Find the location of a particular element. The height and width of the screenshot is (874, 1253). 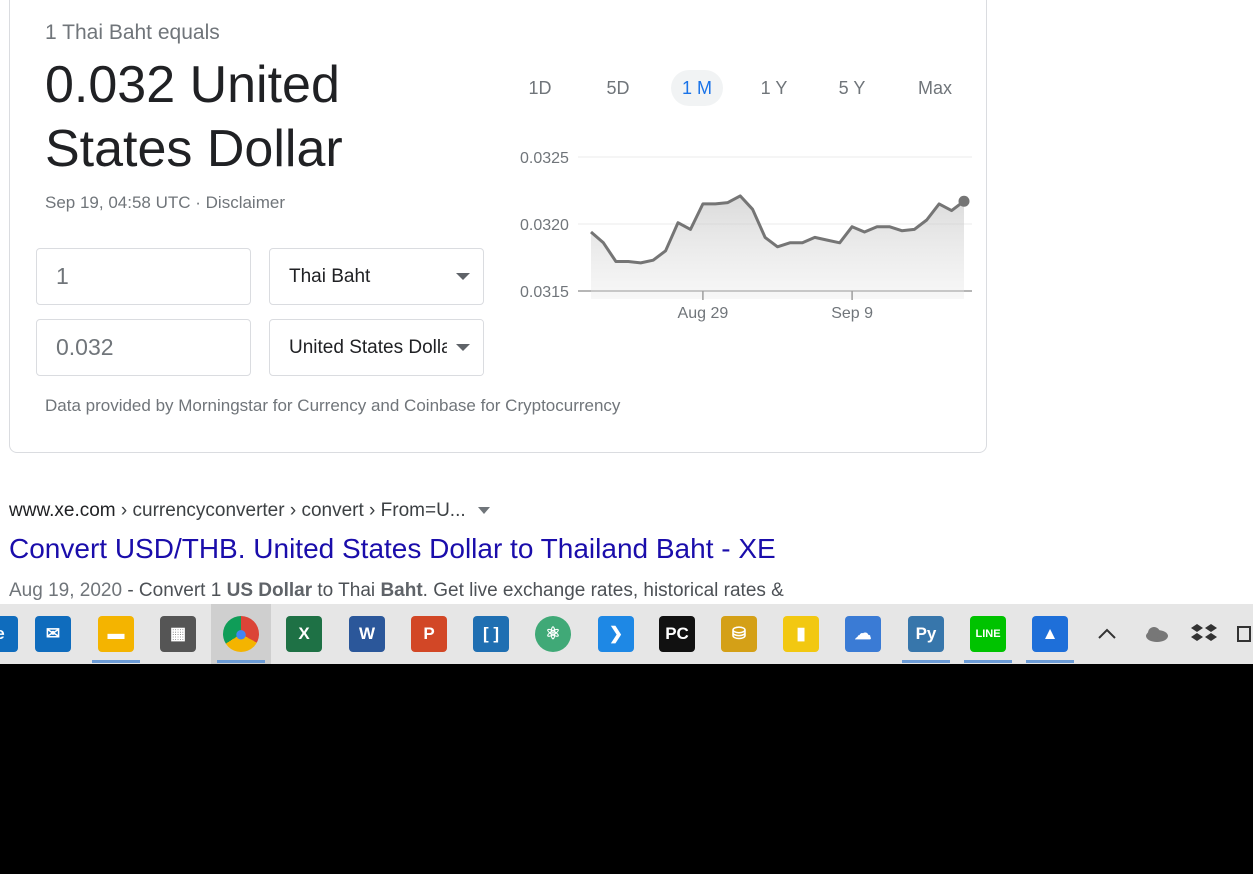

power-bi-icon: ▮ is located at coordinates (801, 634).